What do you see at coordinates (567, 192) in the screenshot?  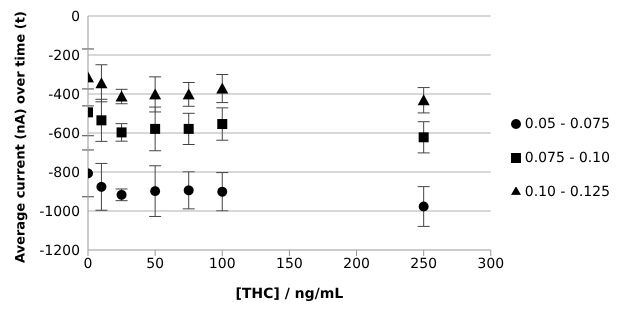 I see `legend-label: 0.10 - 0.125` at bounding box center [567, 192].